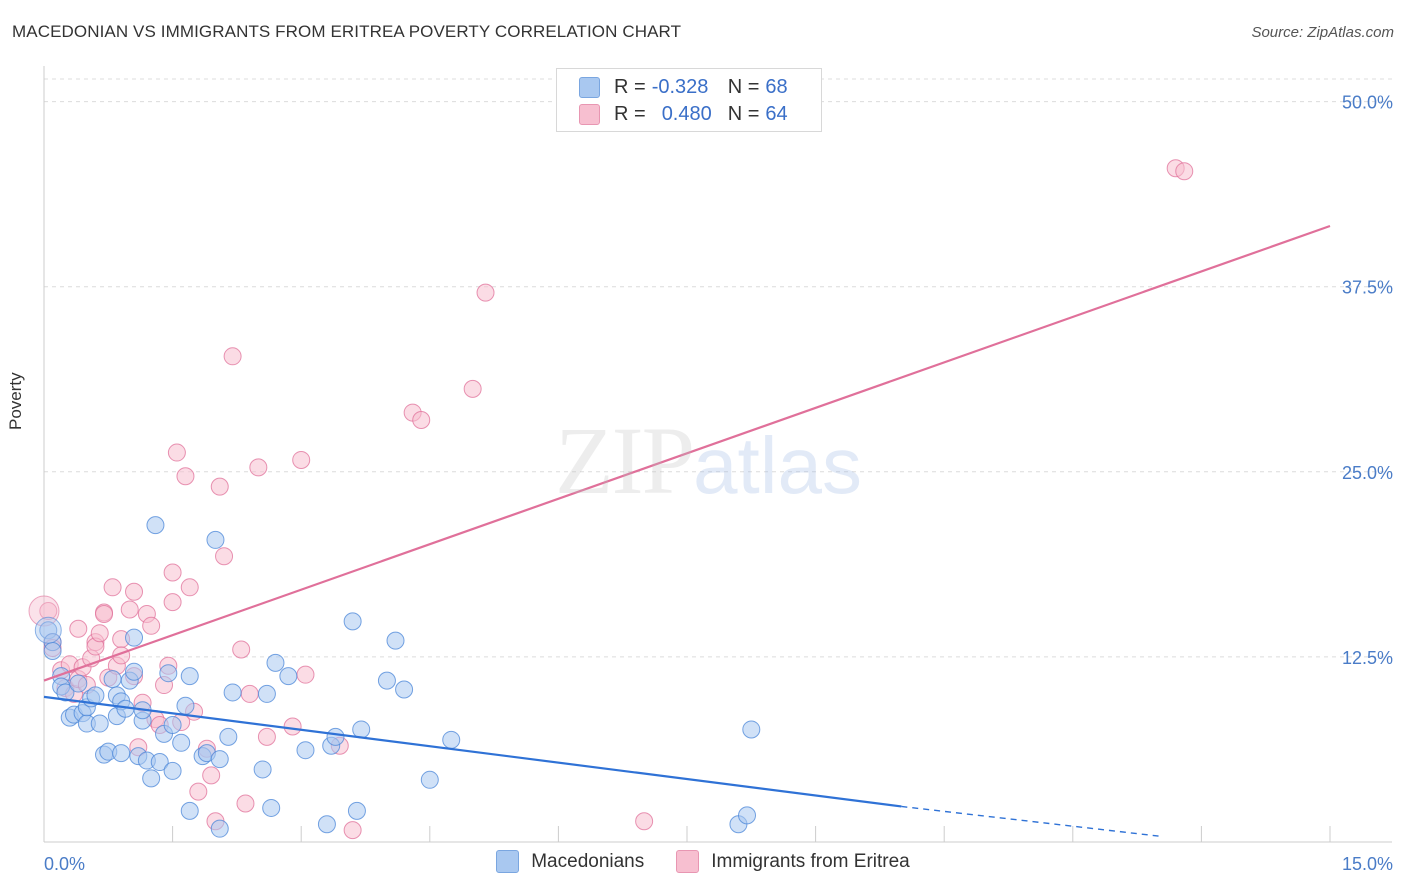 The width and height of the screenshot is (1406, 892). What do you see at coordinates (776, 86) in the screenshot?
I see `n-value: 68` at bounding box center [776, 86].